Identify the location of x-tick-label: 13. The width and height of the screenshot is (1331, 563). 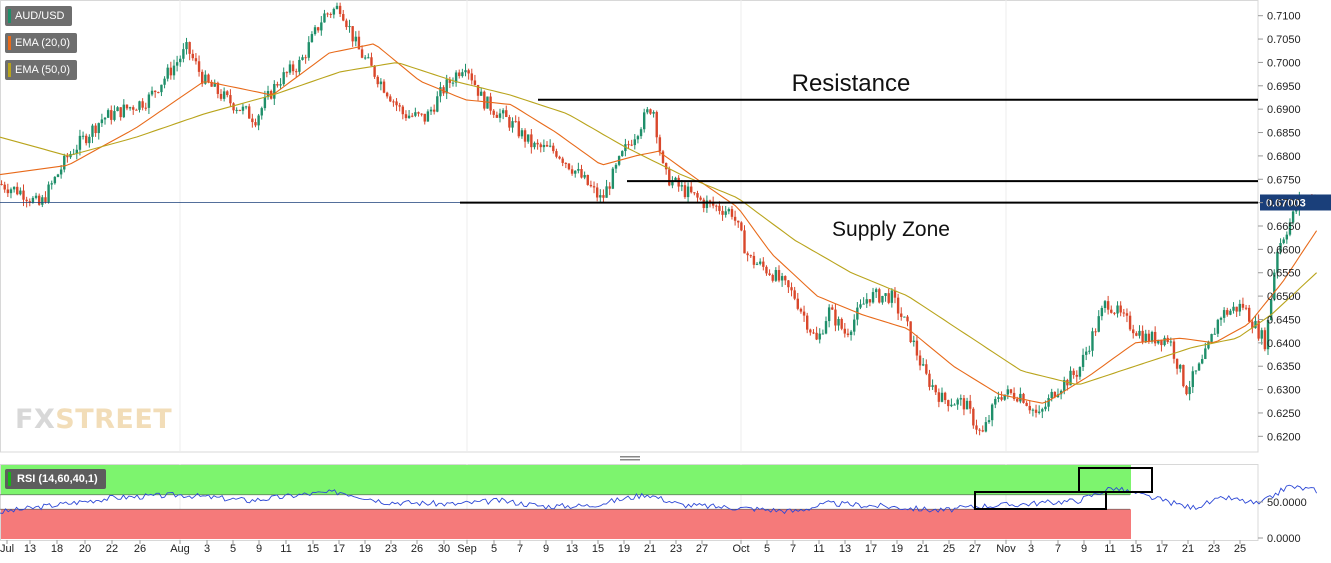
(572, 549).